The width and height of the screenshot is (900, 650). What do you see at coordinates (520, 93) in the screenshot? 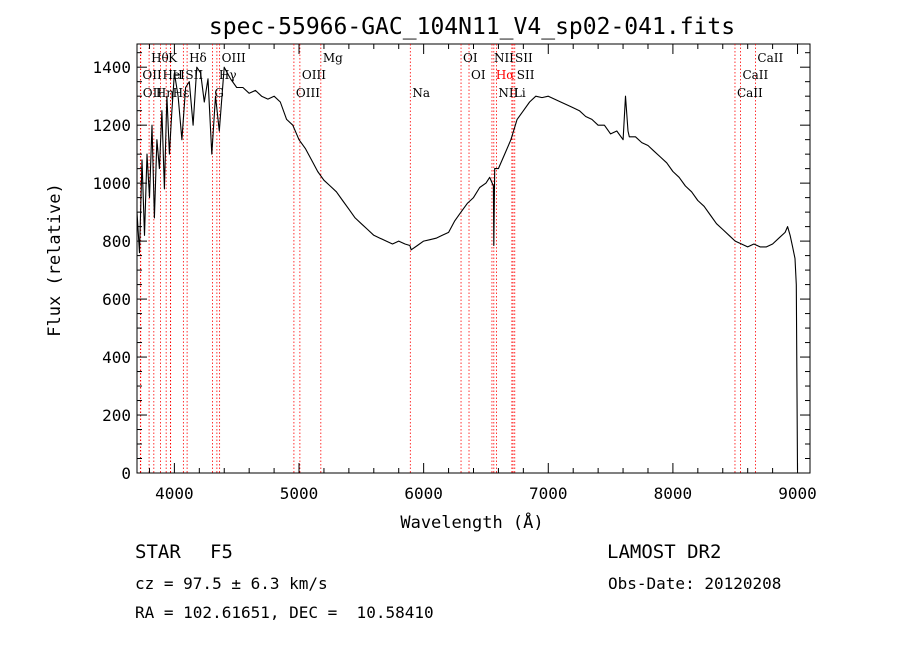
I see `marker-label: Li` at bounding box center [520, 93].